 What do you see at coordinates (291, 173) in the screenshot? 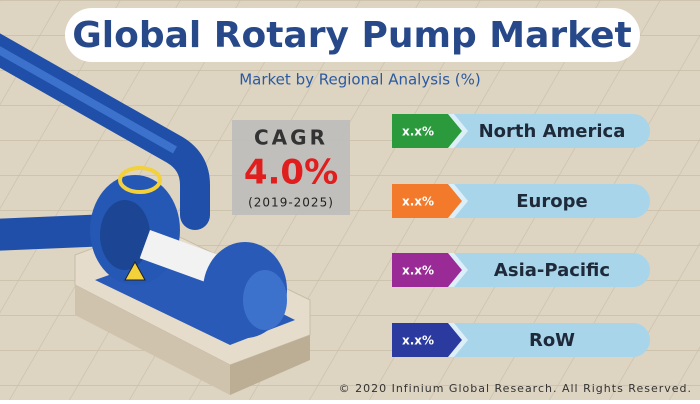
I see `cagr-value: 4.0%` at bounding box center [291, 173].